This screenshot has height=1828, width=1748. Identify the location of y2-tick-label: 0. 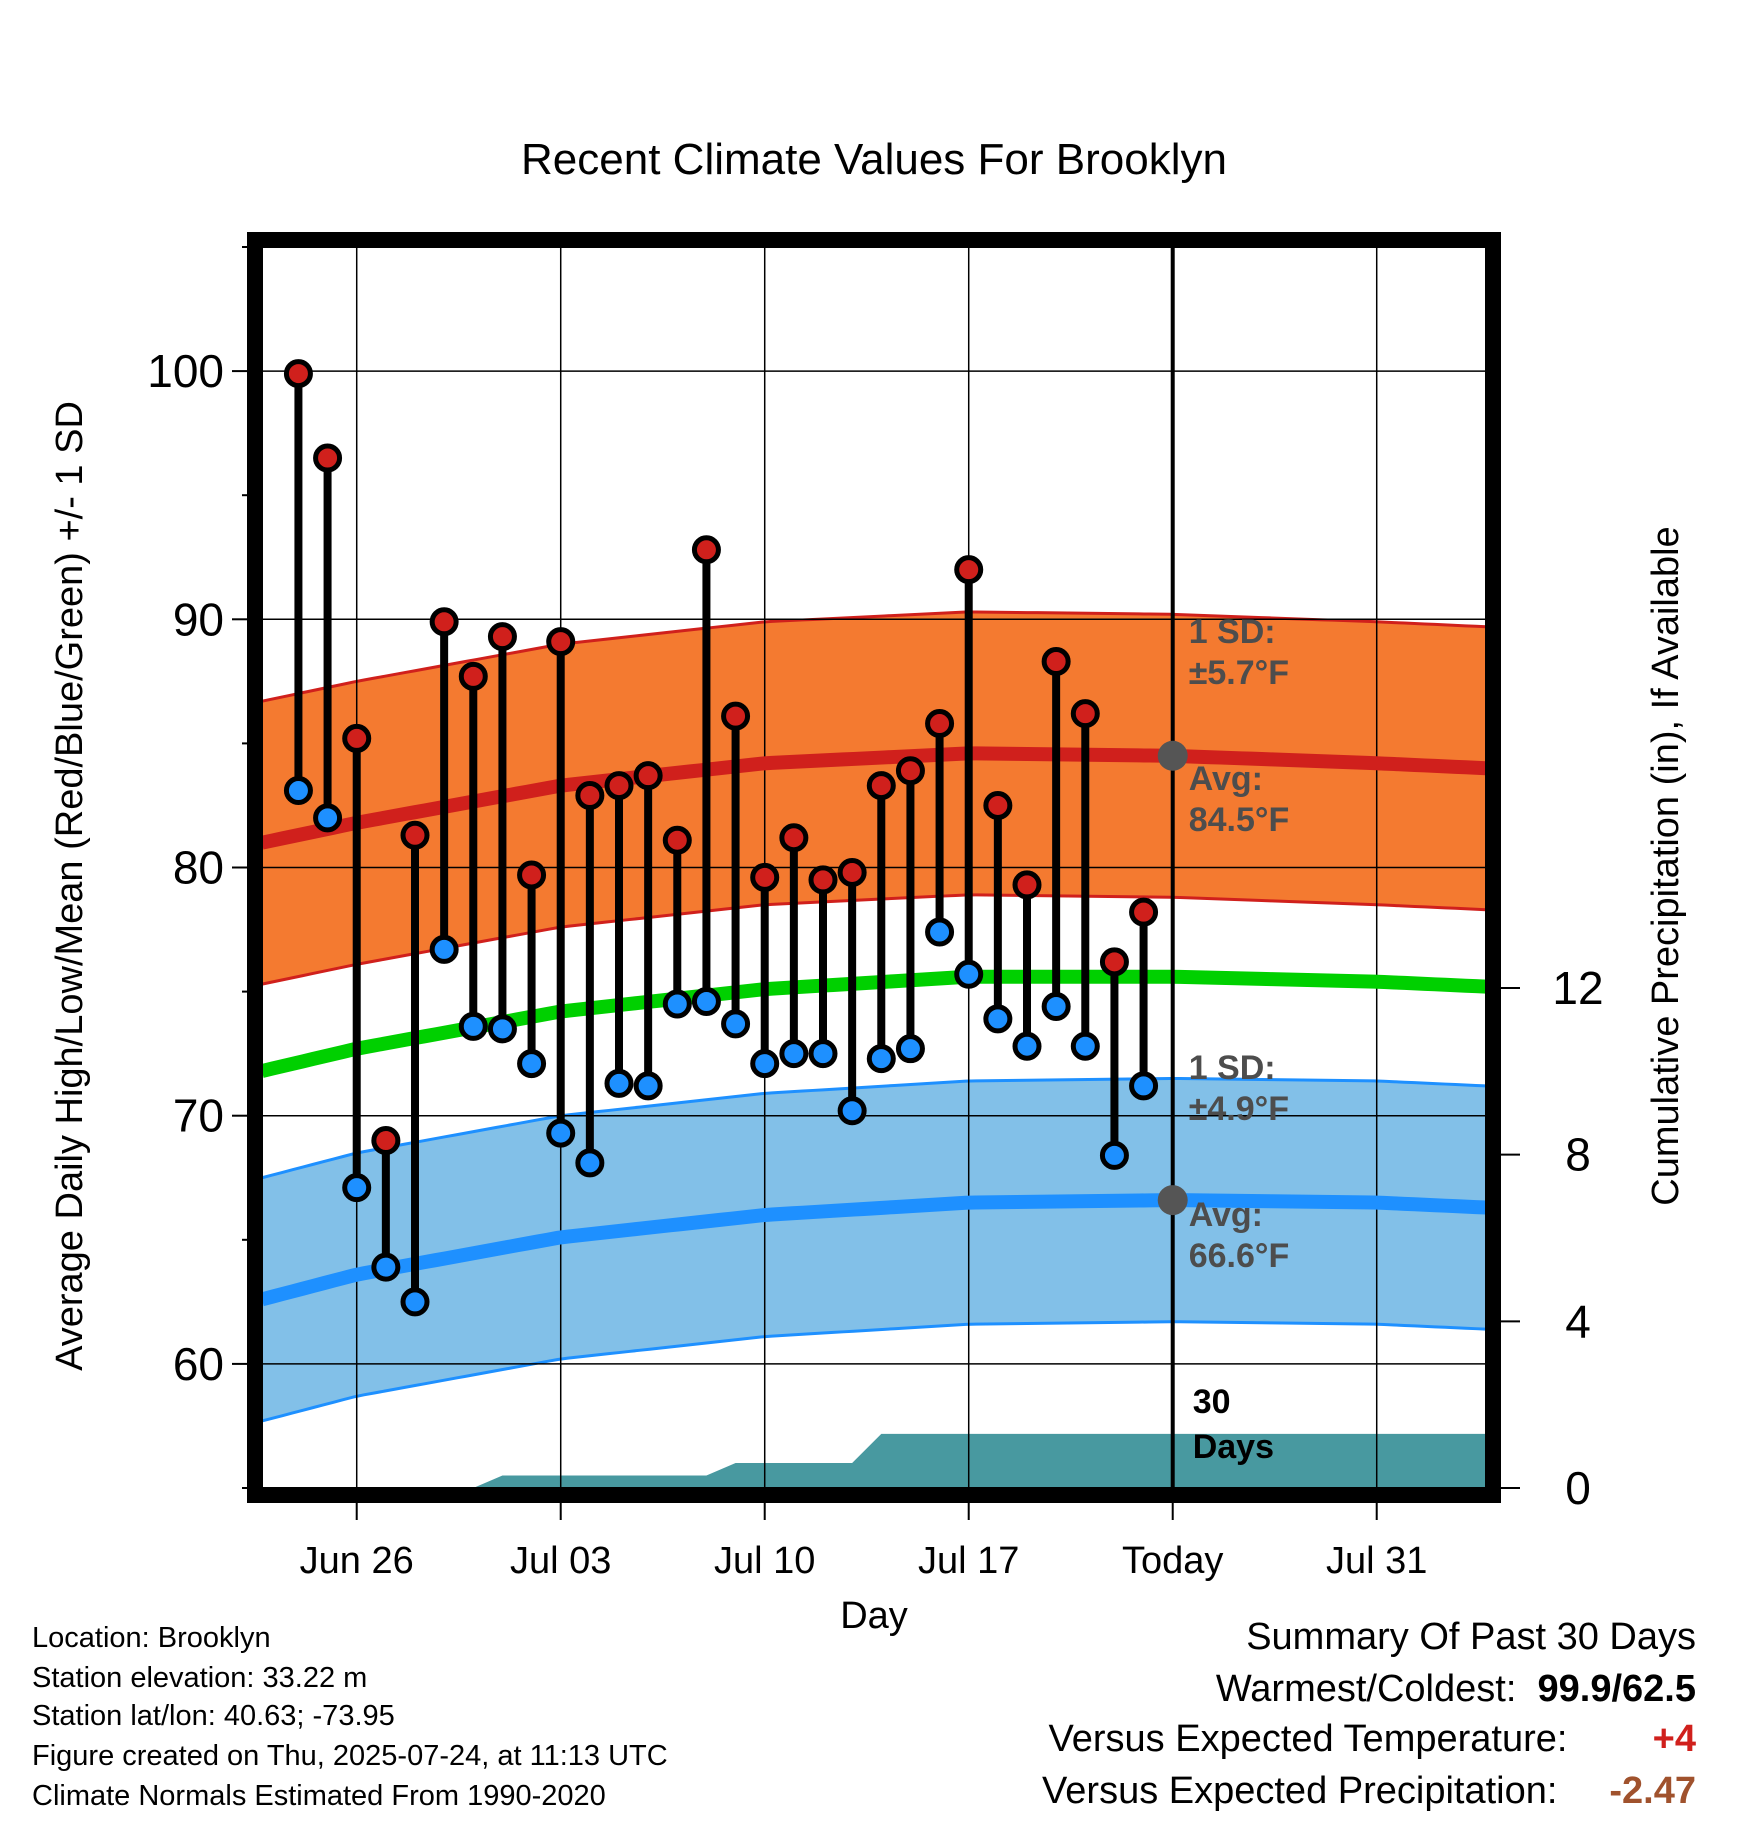
(1578, 1488).